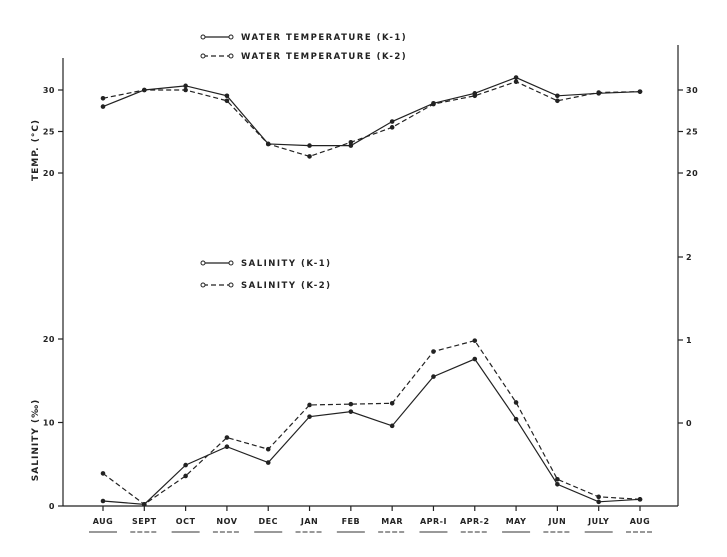 The image size is (727, 557). What do you see at coordinates (433, 521) in the screenshot?
I see `x-tick-label: APR-I` at bounding box center [433, 521].